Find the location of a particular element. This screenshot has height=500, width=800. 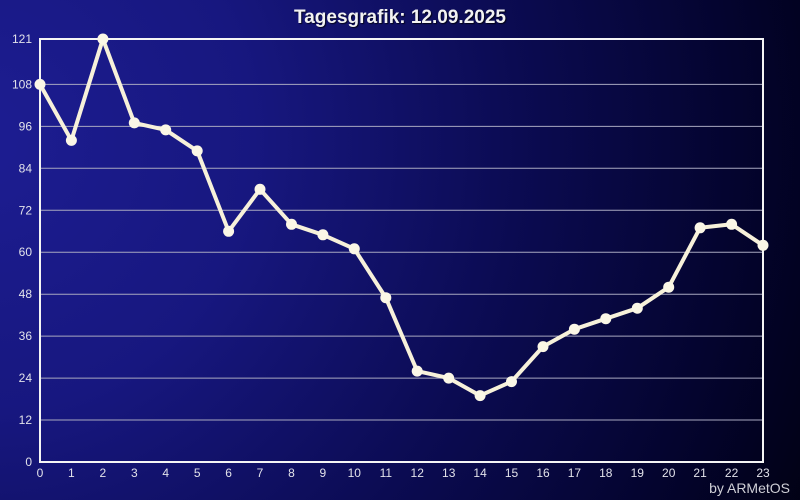

y-axis-tick-label: 48 is located at coordinates (26, 294).